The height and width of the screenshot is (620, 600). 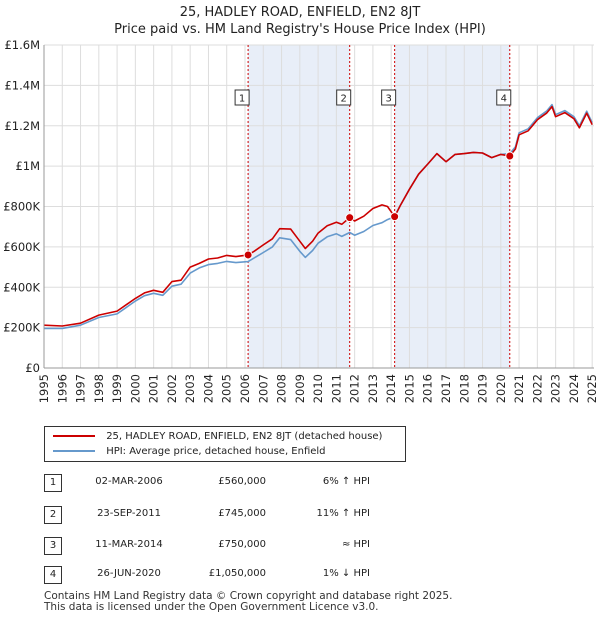 I want to click on sale-hpi-diff: 1% ↓ HPI, so click(x=346, y=573).